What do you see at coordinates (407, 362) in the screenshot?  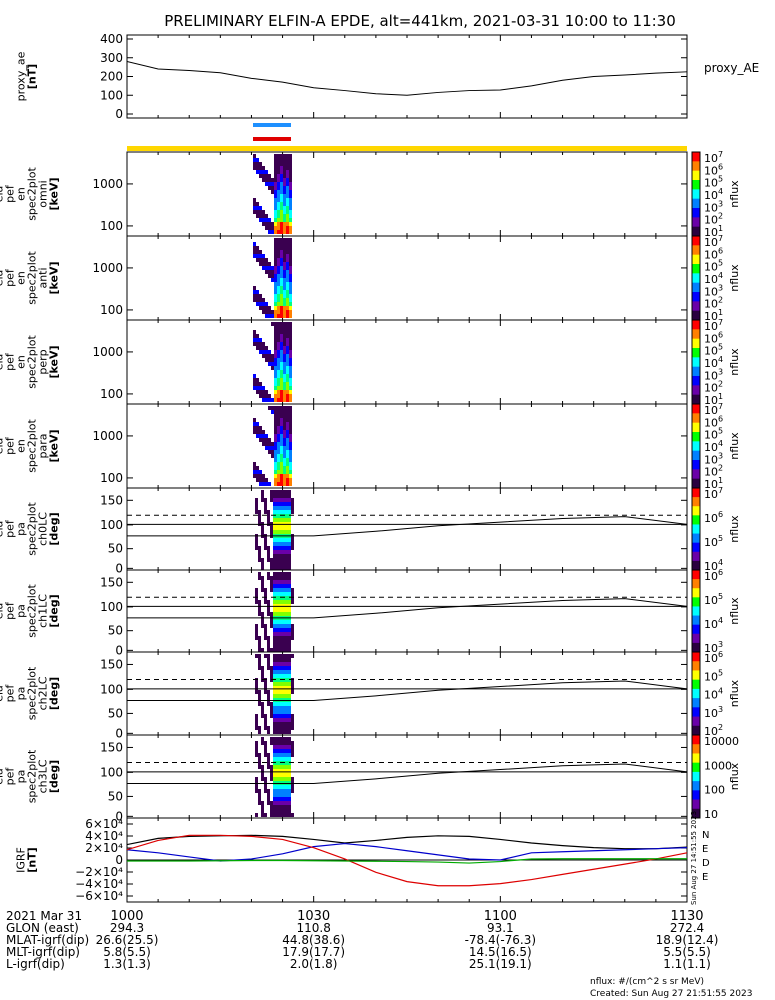 I see `panel-frame` at bounding box center [407, 362].